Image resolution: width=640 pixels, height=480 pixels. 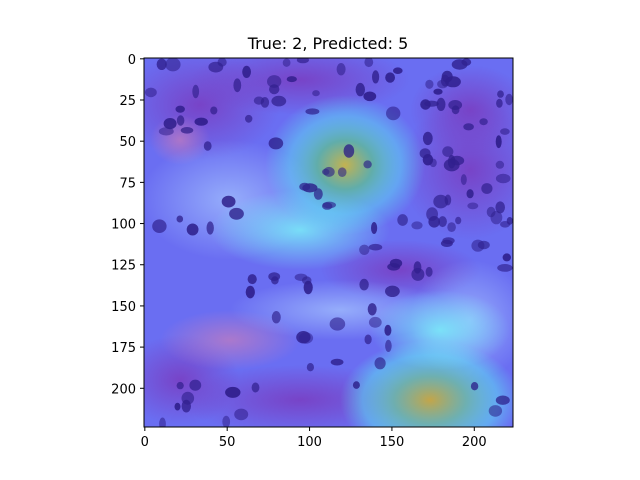 What do you see at coordinates (474, 442) in the screenshot?
I see `x-tick-label: 200` at bounding box center [474, 442].